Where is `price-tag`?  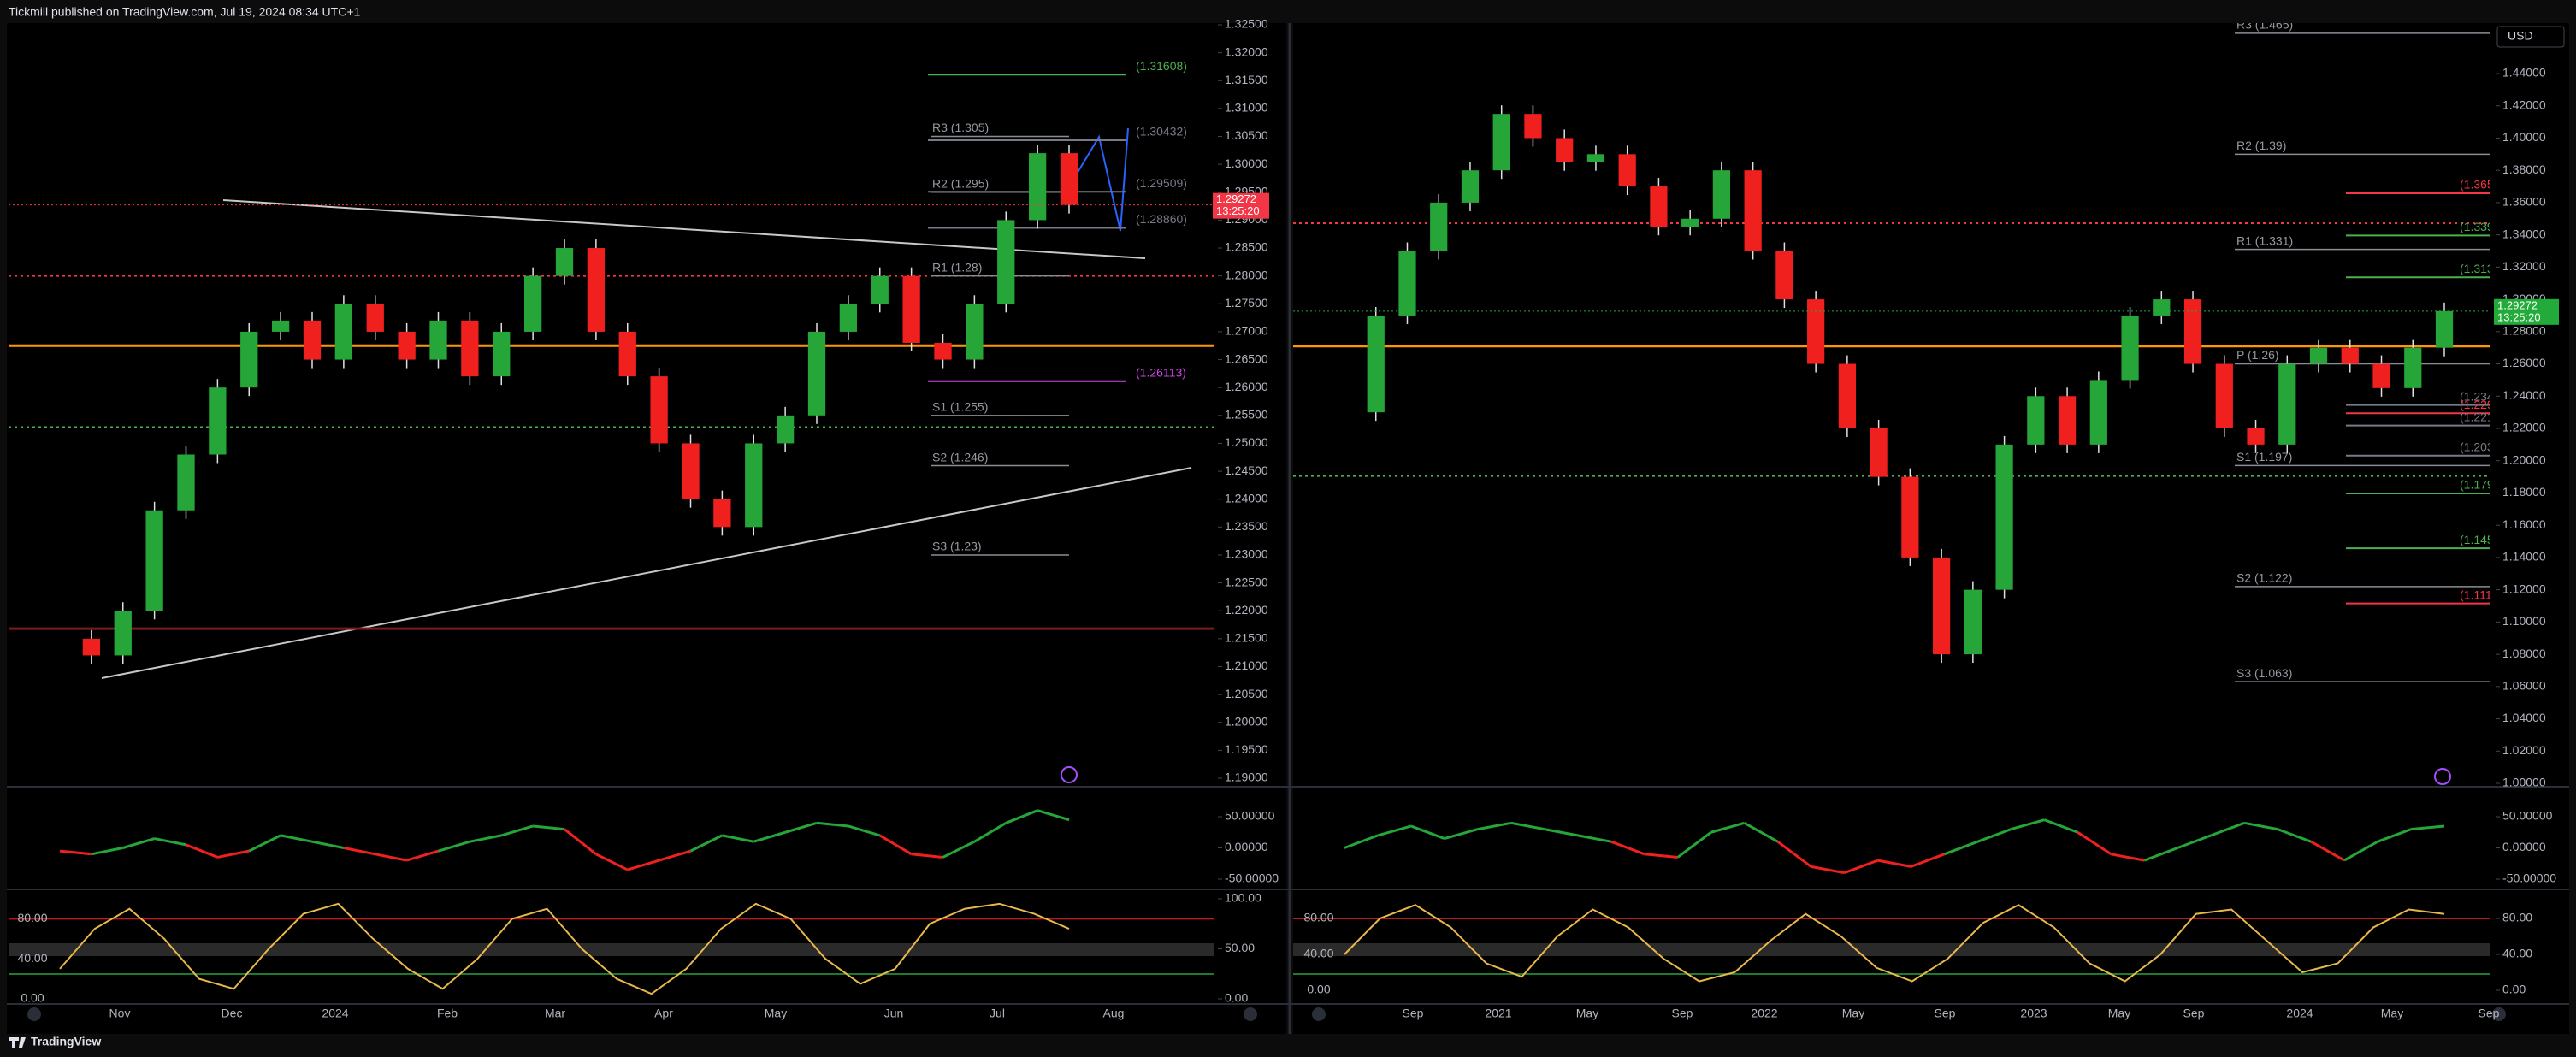 price-tag is located at coordinates (1241, 206).